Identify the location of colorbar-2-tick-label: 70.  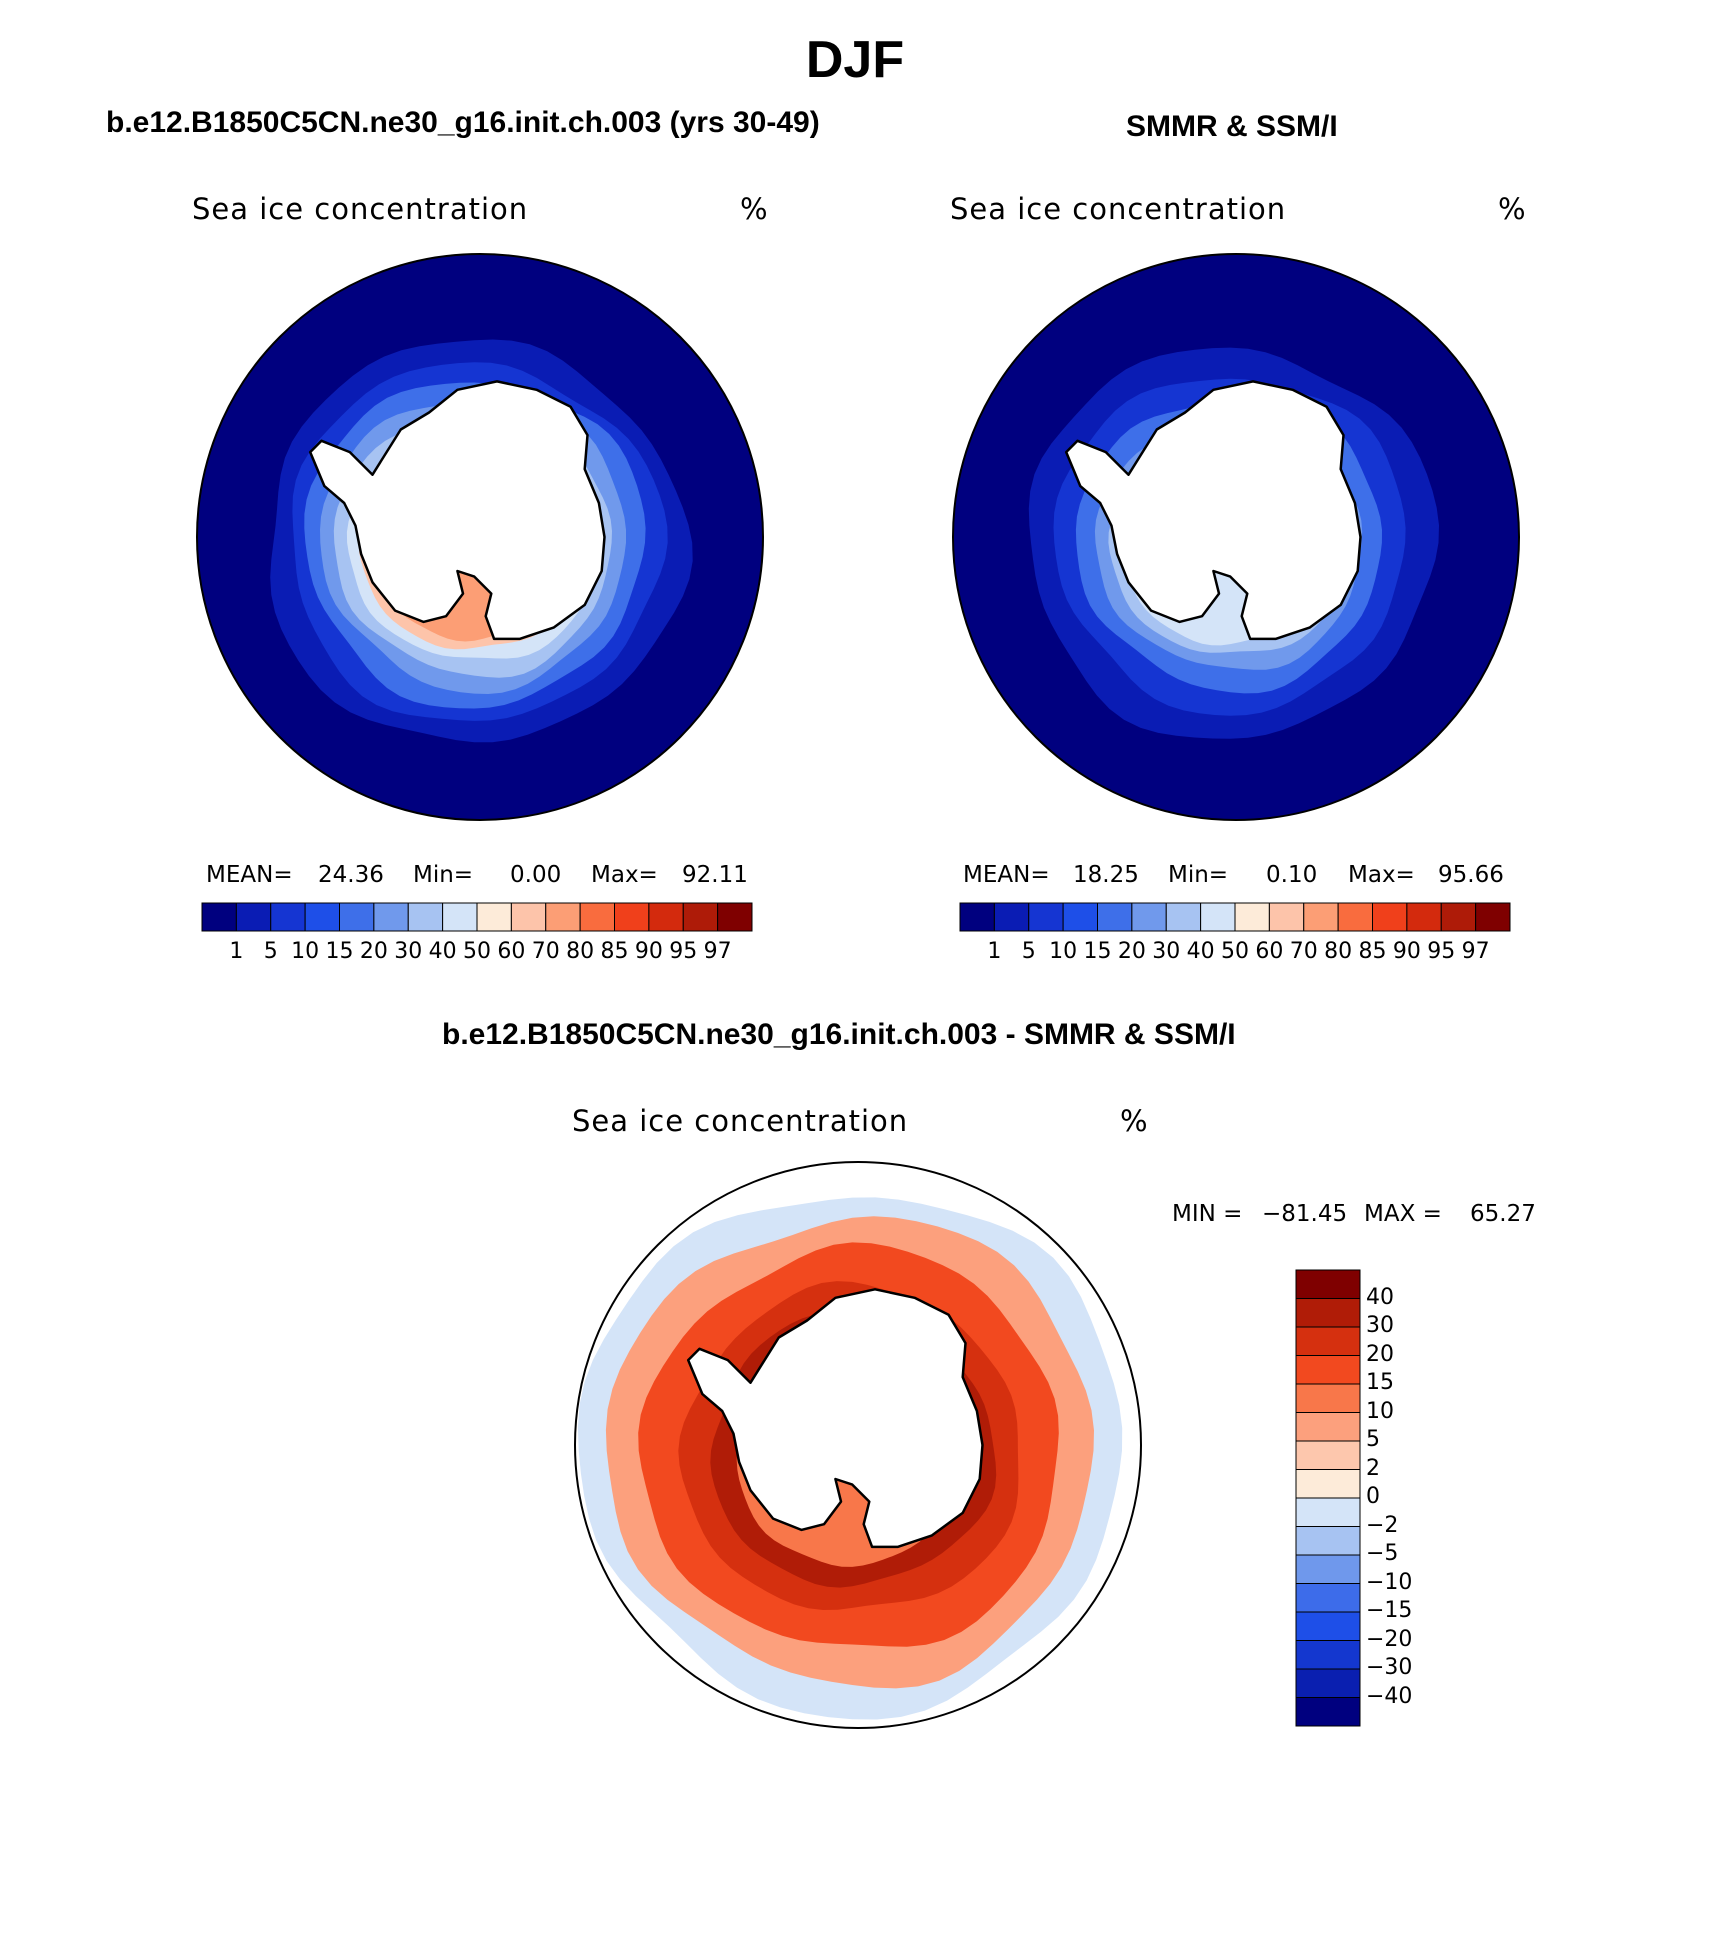
(1303, 951).